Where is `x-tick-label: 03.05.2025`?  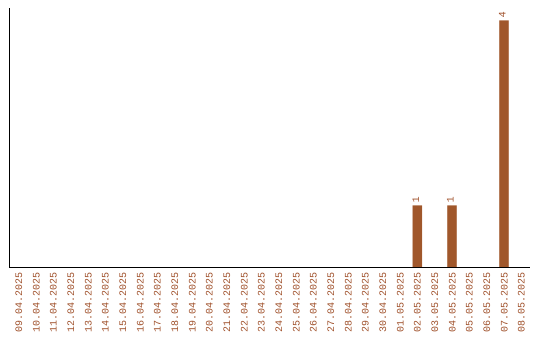
x-tick-label: 03.05.2025 is located at coordinates (436, 302).